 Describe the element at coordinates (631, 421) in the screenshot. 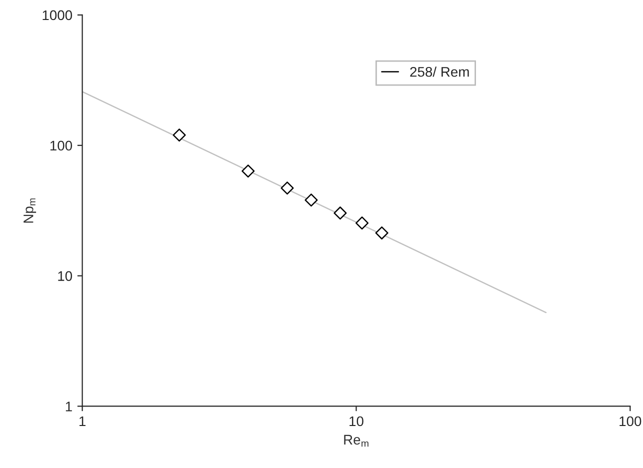

I see `x-tick-label: 100` at that location.